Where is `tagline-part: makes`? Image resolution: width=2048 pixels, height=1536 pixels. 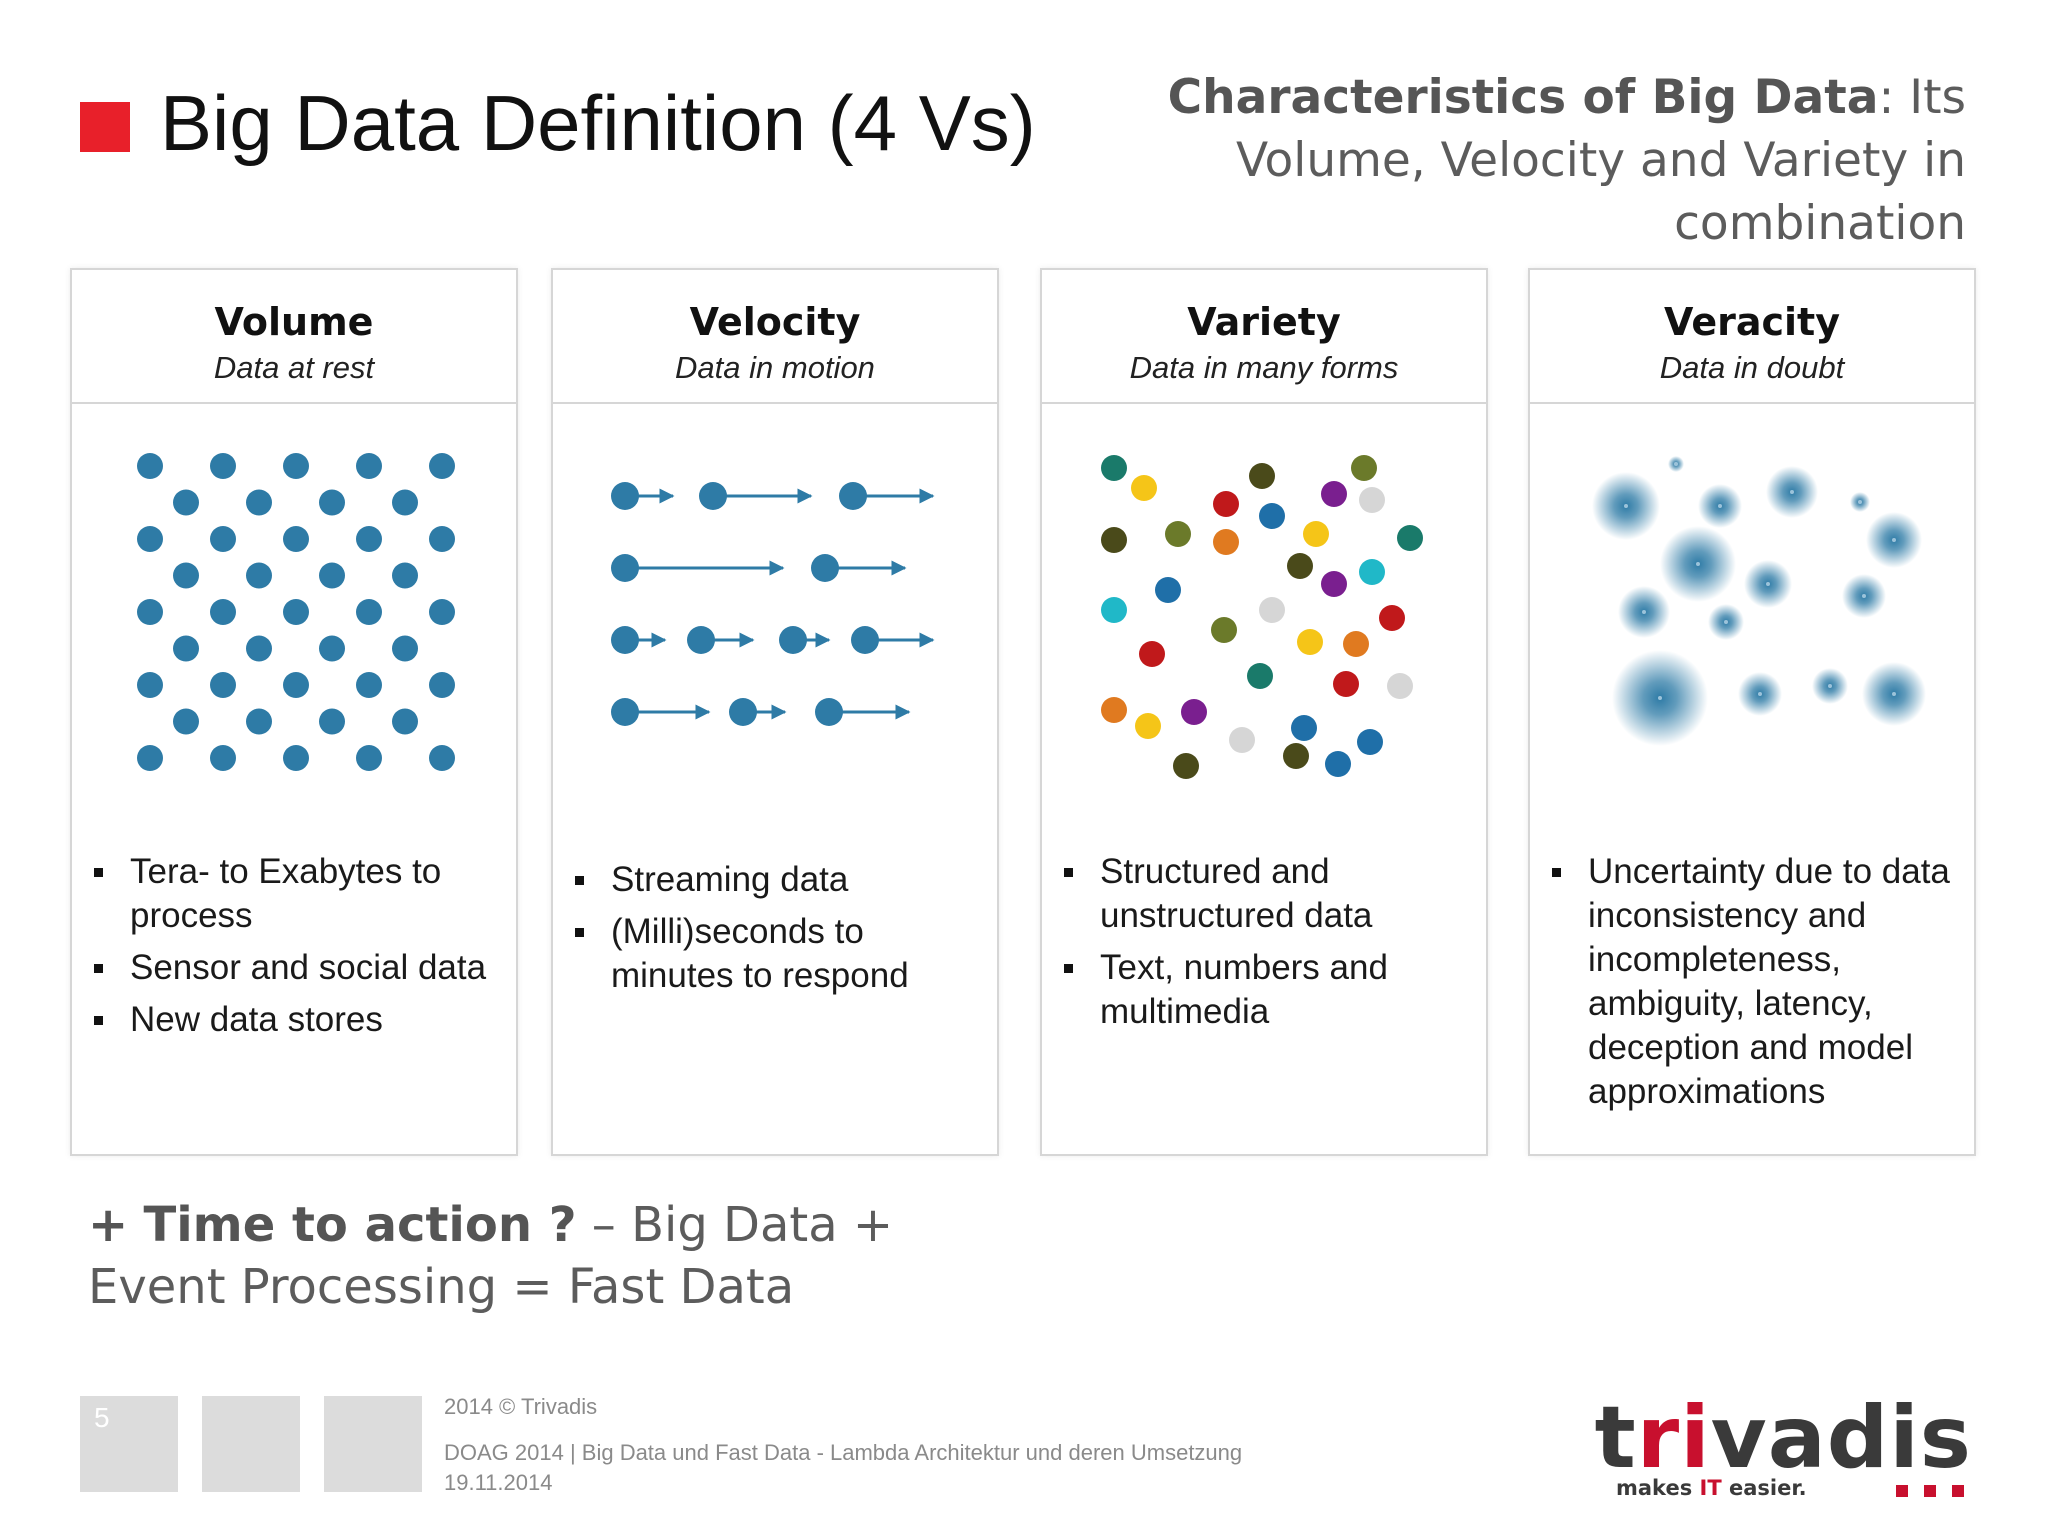
tagline-part: makes is located at coordinates (1658, 1488).